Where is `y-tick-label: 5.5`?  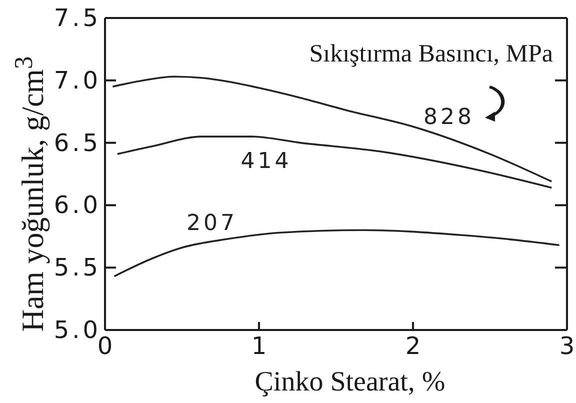
y-tick-label: 5.5 is located at coordinates (77, 268).